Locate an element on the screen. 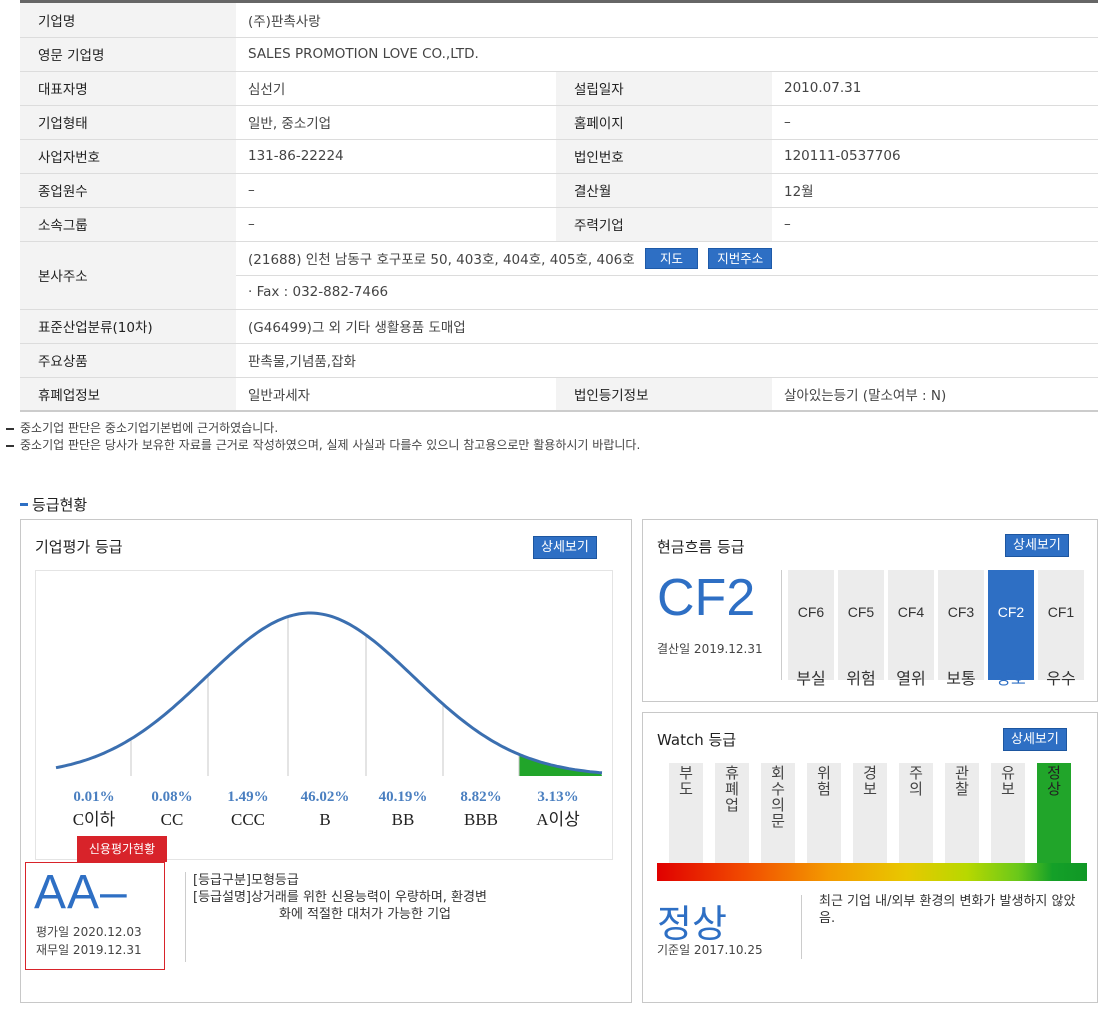  credit-eval-tag: 신용평가현황 is located at coordinates (122, 849).